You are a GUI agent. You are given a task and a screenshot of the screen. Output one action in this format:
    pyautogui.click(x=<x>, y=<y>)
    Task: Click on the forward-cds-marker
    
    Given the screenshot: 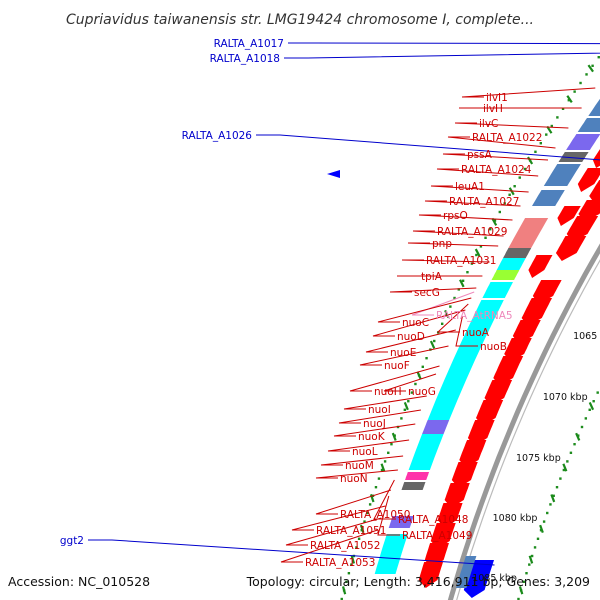 What is the action you would take?
    pyautogui.click(x=333, y=174)
    